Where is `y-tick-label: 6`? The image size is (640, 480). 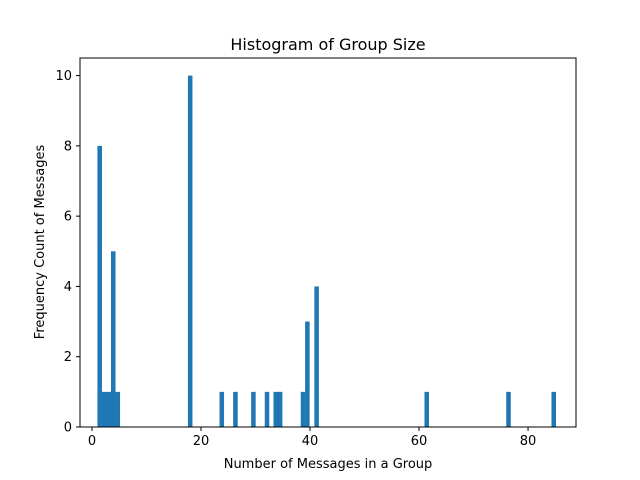
y-tick-label: 6 is located at coordinates (68, 217).